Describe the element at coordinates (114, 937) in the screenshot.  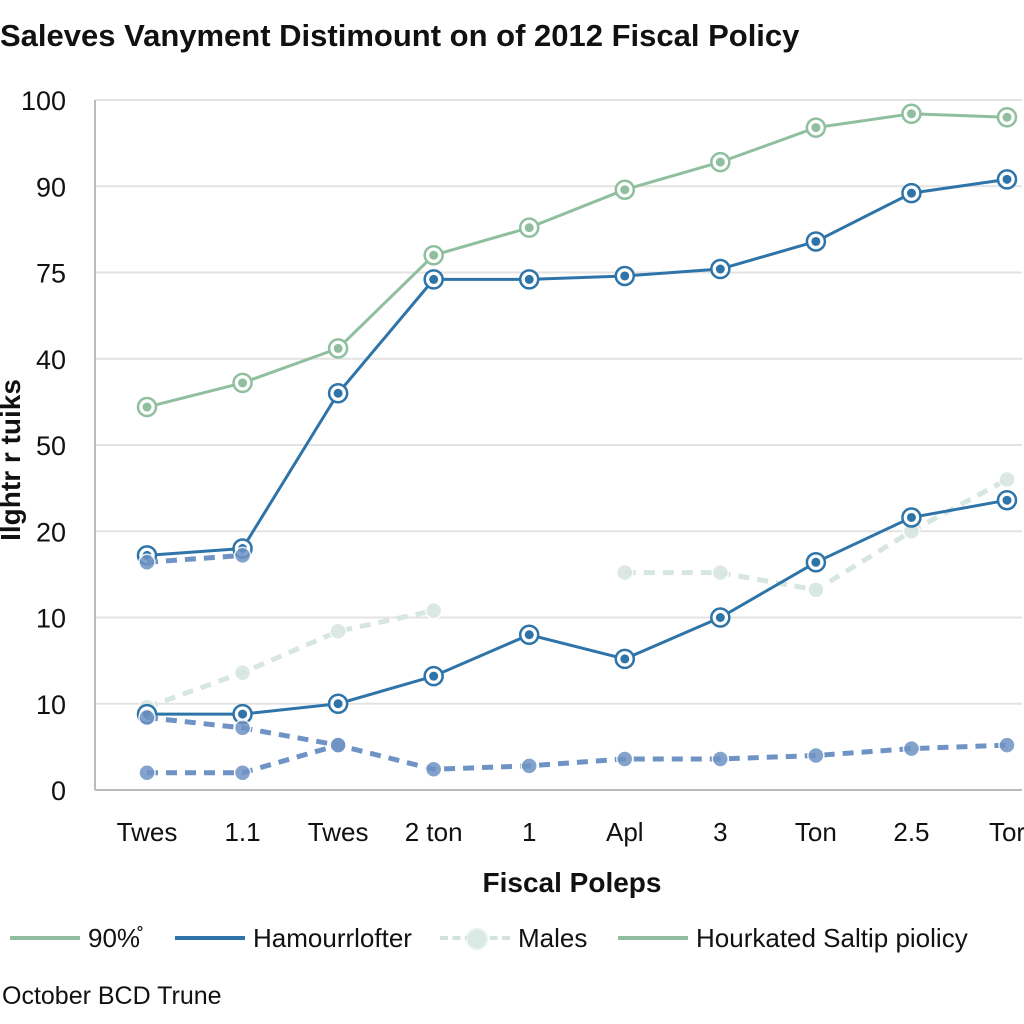
I see `legend-label: 90%̊` at that location.